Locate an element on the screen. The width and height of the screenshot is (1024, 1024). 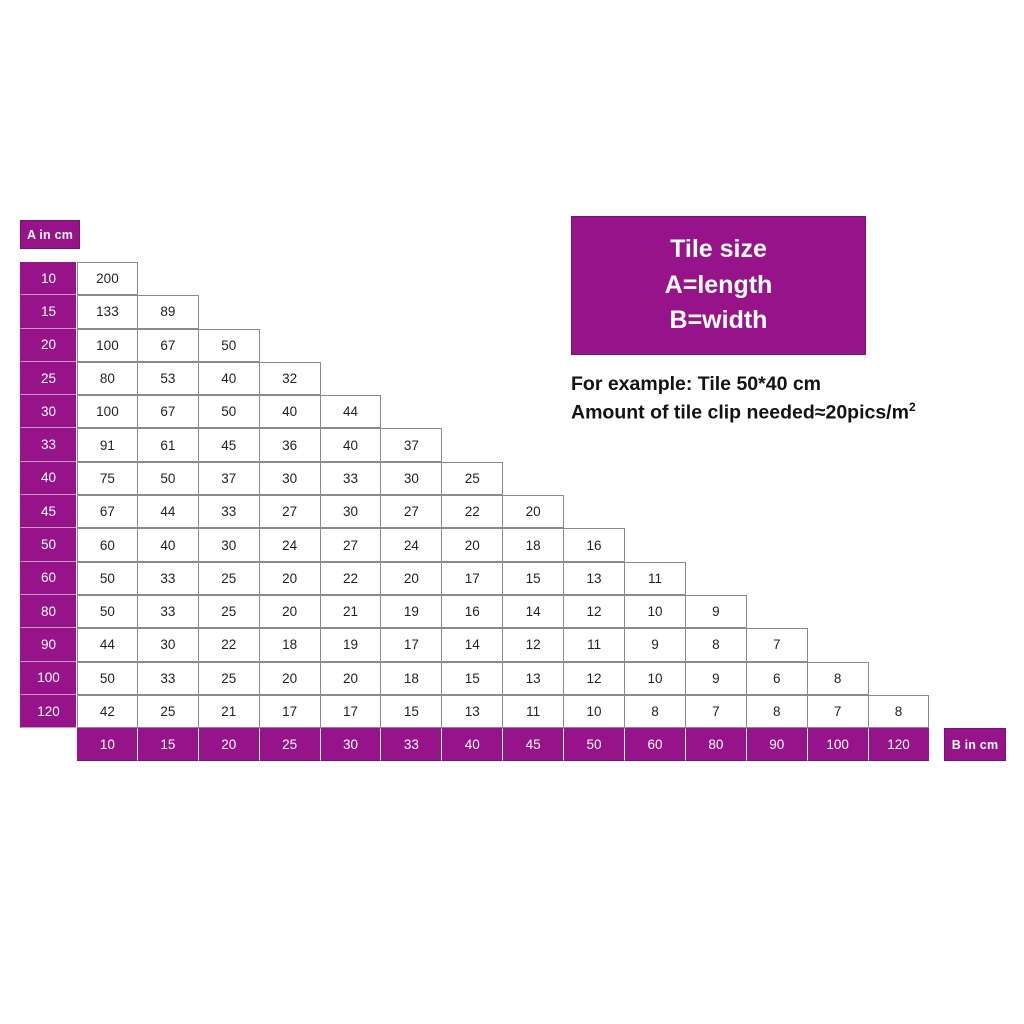
matrix-cell: 61 is located at coordinates (168, 445).